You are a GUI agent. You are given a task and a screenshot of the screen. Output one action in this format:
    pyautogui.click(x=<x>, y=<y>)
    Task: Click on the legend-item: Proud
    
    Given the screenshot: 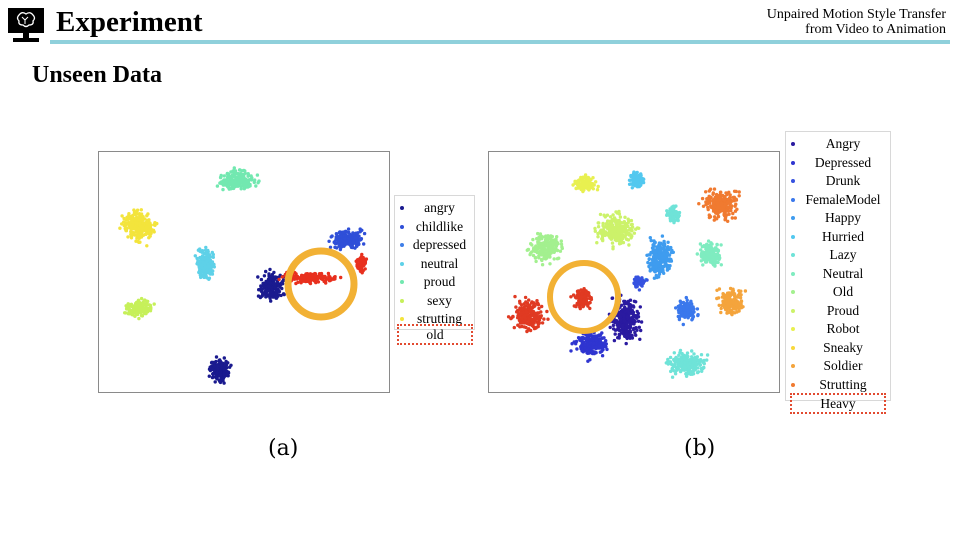 What is the action you would take?
    pyautogui.click(x=838, y=311)
    